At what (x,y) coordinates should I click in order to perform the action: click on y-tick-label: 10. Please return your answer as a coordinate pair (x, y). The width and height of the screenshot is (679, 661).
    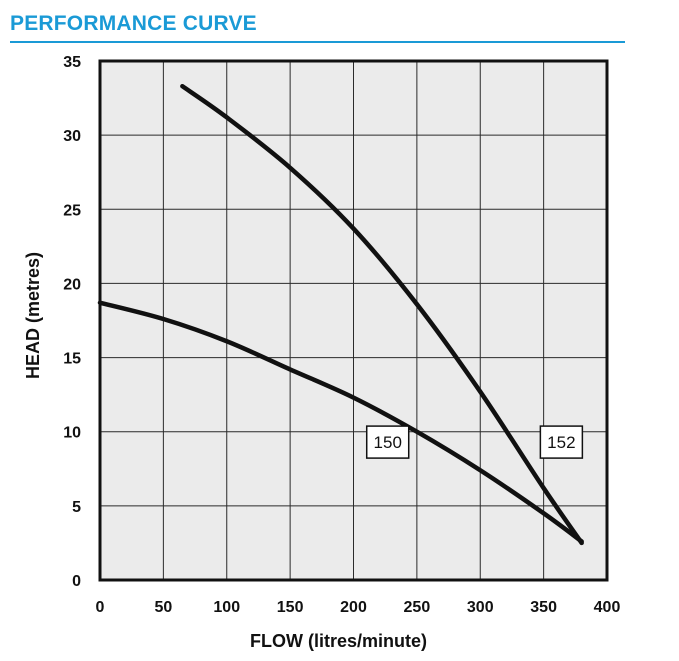
    Looking at the image, I should click on (72, 433).